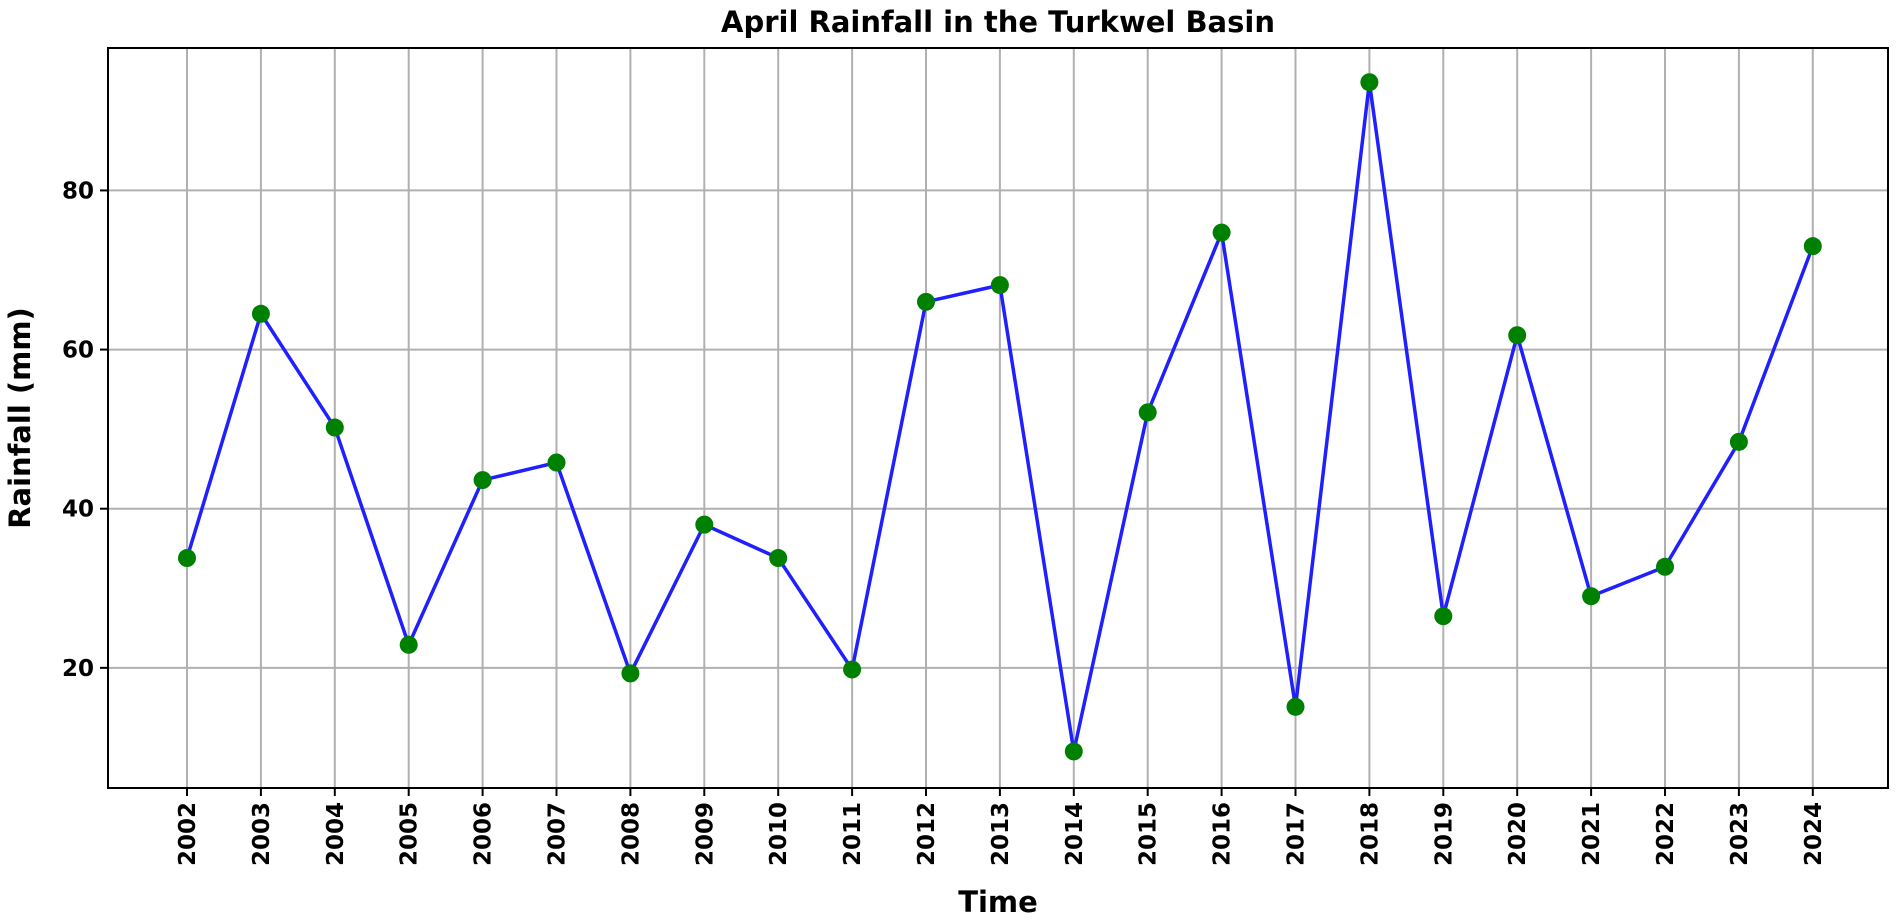 The width and height of the screenshot is (1902, 922). I want to click on x-tick-label: 2002, so click(188, 834).